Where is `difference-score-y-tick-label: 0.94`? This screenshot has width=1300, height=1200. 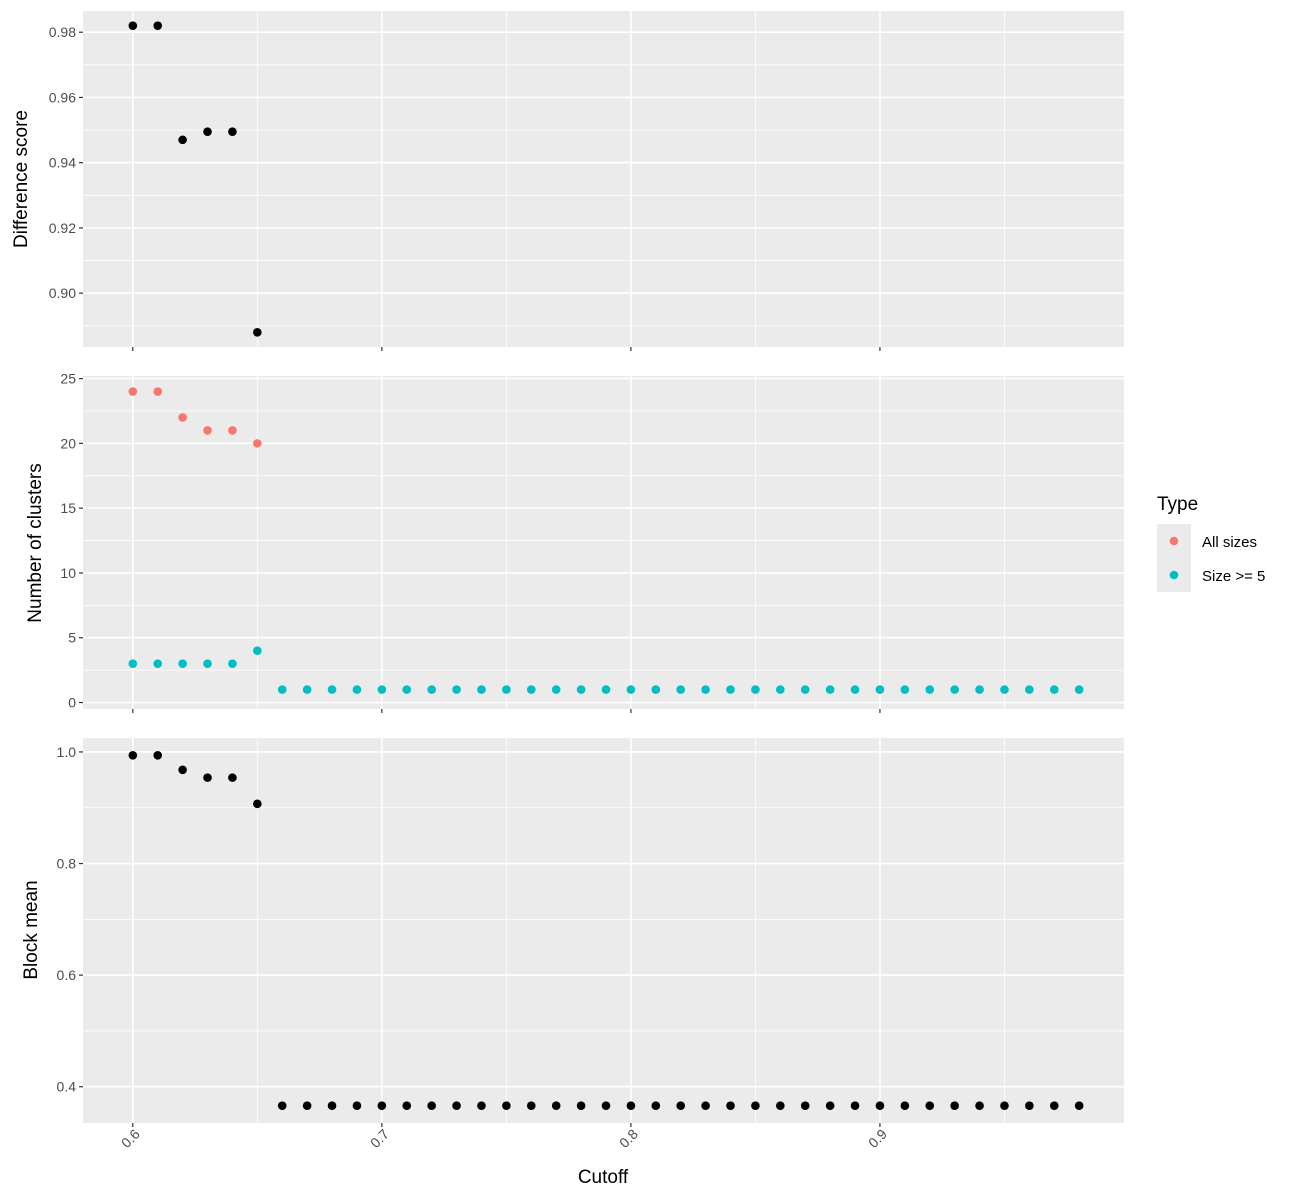
difference-score-y-tick-label: 0.94 is located at coordinates (62, 163).